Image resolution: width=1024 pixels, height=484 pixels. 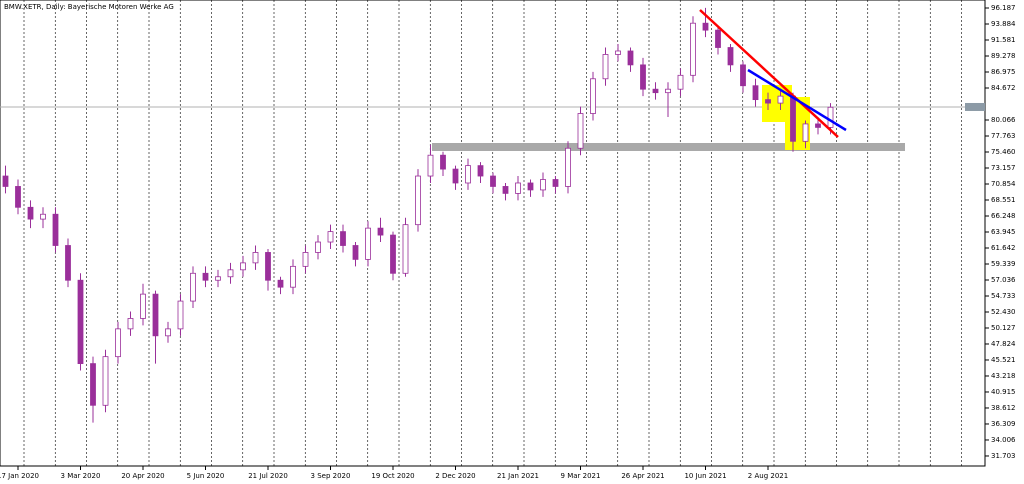 What do you see at coordinates (1003, 232) in the screenshot?
I see `y-tick-label: 63.945` at bounding box center [1003, 232].